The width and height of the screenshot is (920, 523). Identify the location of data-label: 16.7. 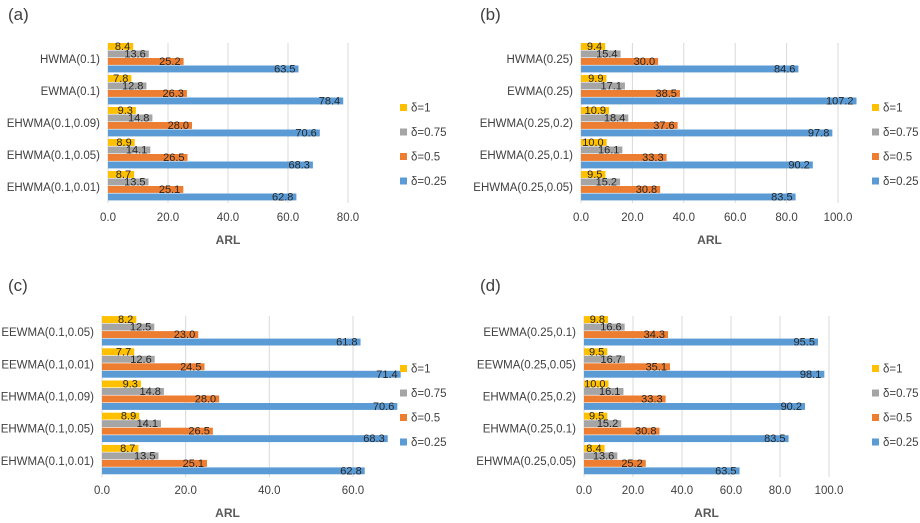
(610, 360).